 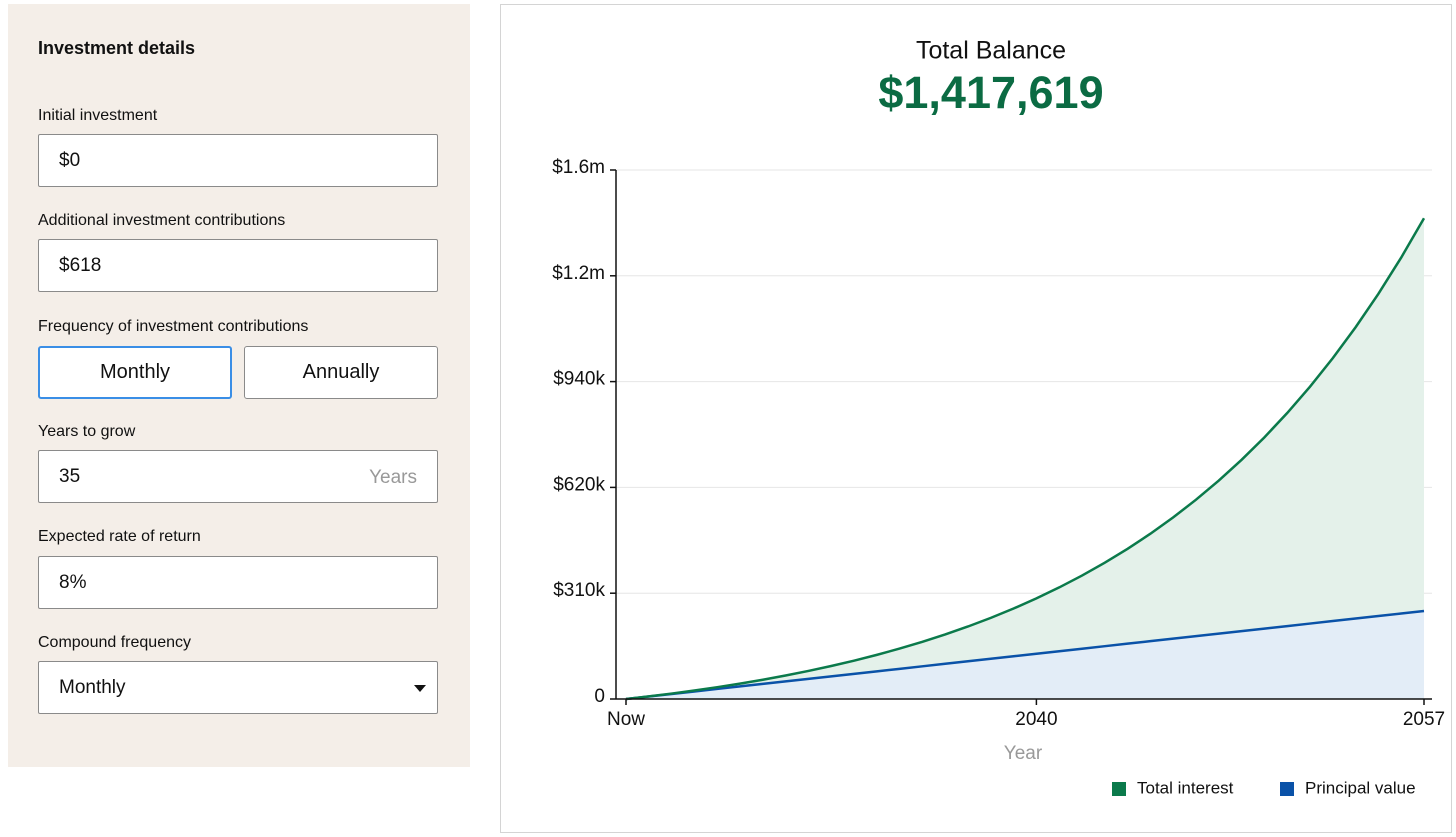 I want to click on legend-label: Principal value, so click(x=1360, y=787).